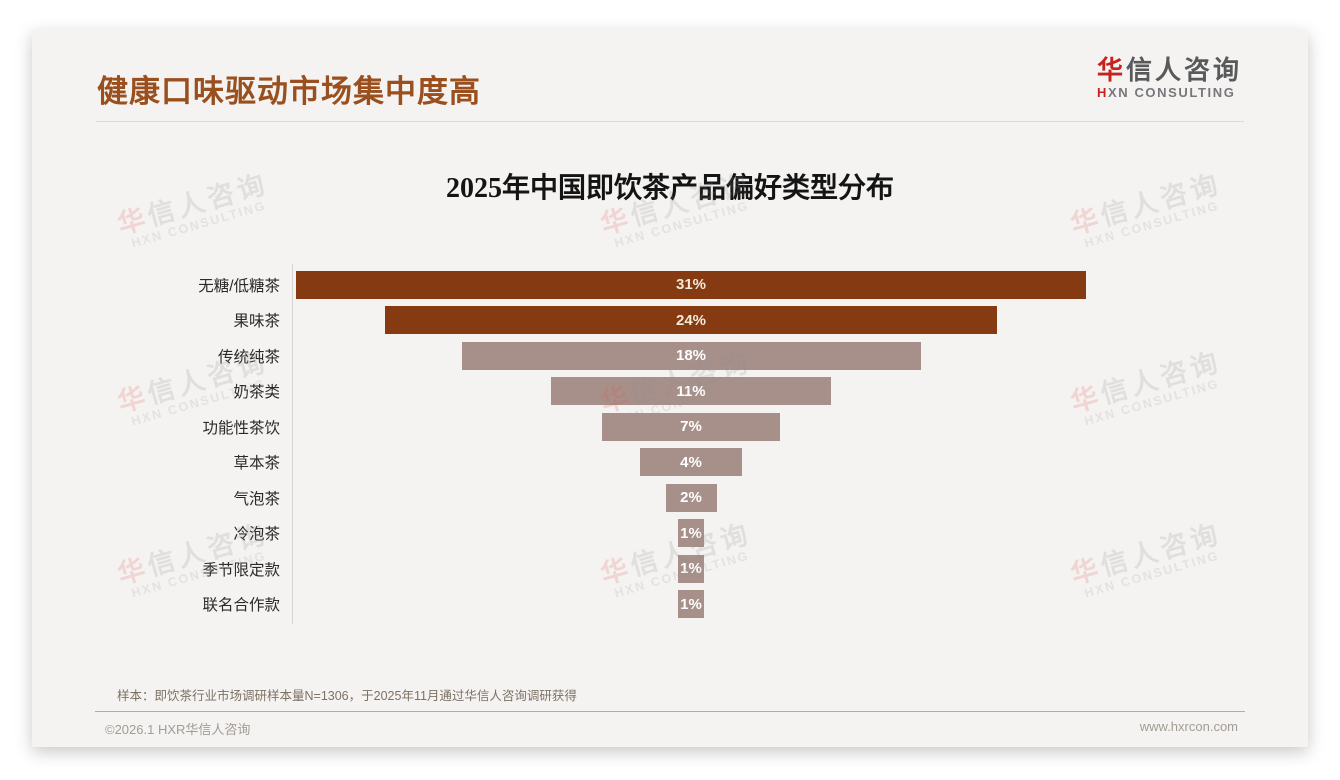  I want to click on logo-en-red: H, so click(1102, 92).